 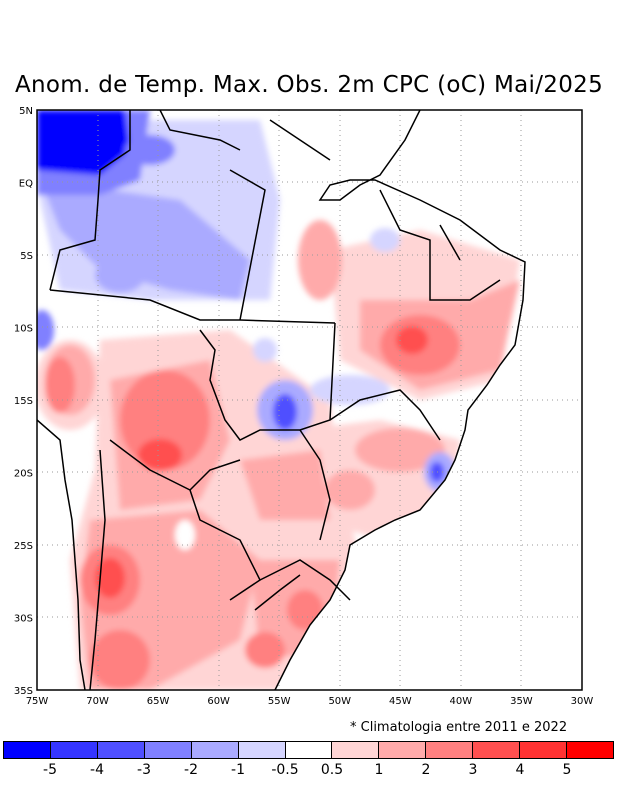 I want to click on longitude-labels: 75W 70W 65W 60W 55W 50W 45W 40W 35W 30W, so click(x=310, y=701).